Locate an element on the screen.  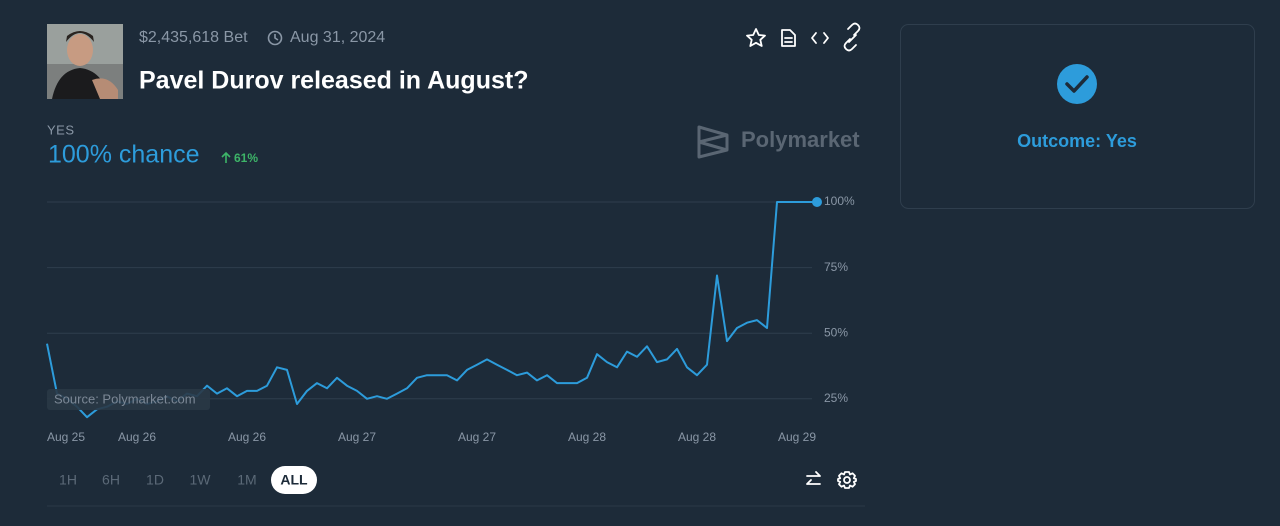
document-icon is located at coordinates (788, 38).